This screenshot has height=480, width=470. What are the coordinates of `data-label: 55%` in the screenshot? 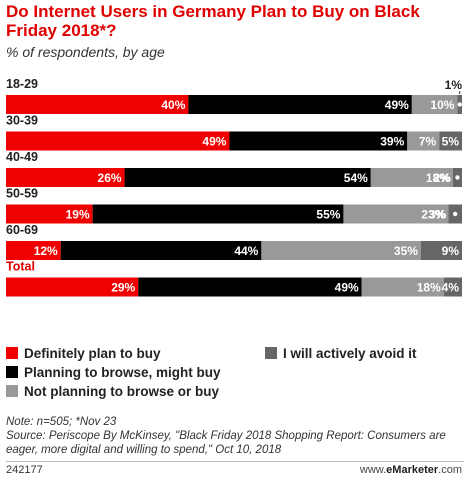 It's located at (328, 215).